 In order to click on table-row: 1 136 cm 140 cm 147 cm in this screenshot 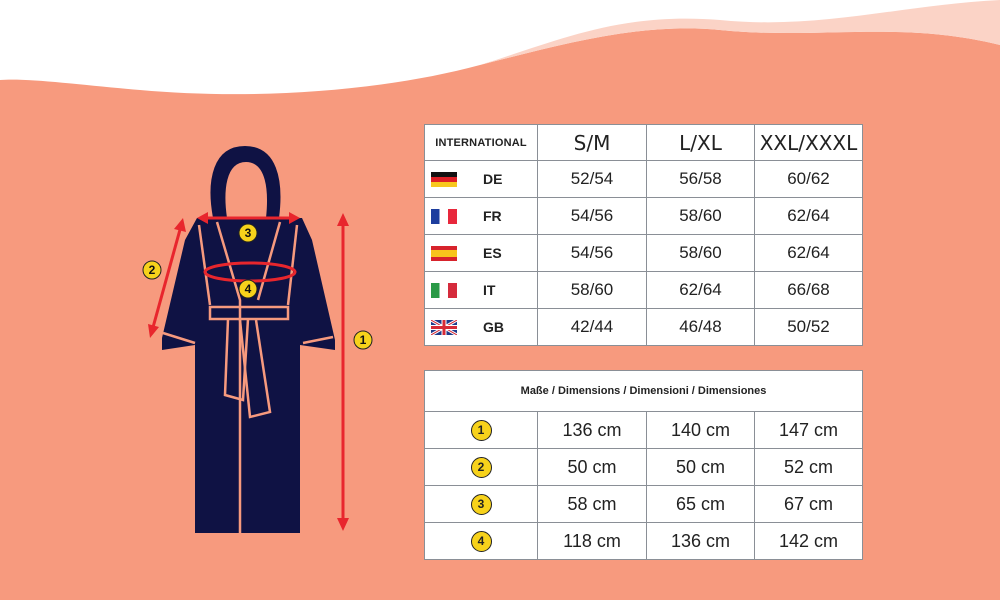, I will do `click(644, 430)`.